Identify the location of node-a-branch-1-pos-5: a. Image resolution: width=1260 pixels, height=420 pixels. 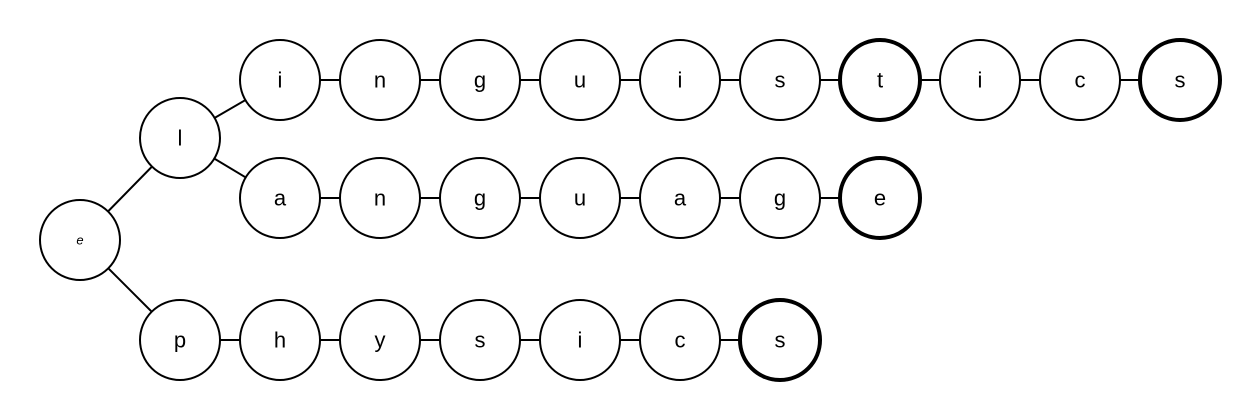
(680, 198).